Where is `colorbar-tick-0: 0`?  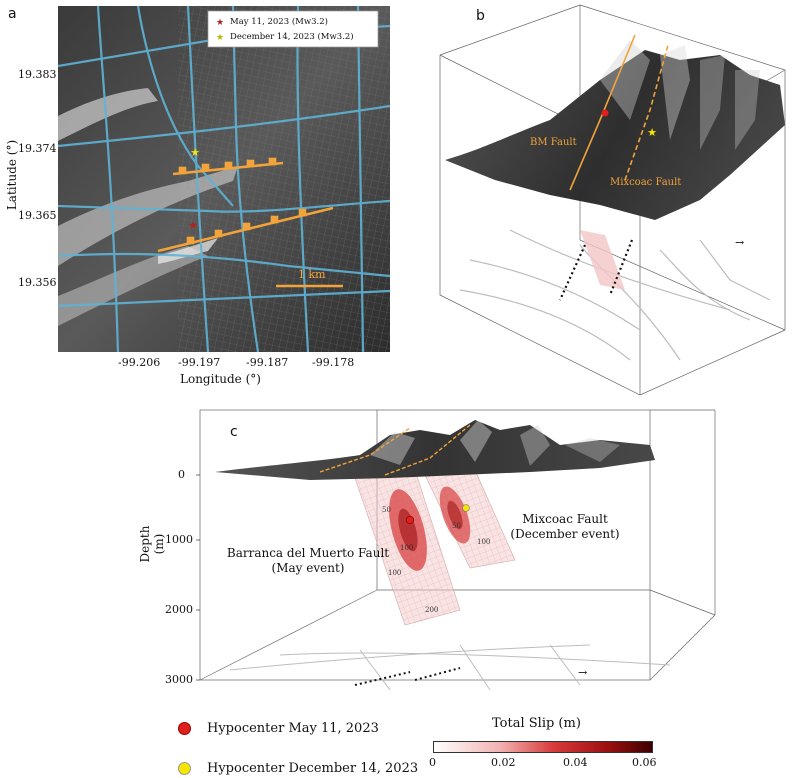
colorbar-tick-0: 0 is located at coordinates (432, 762).